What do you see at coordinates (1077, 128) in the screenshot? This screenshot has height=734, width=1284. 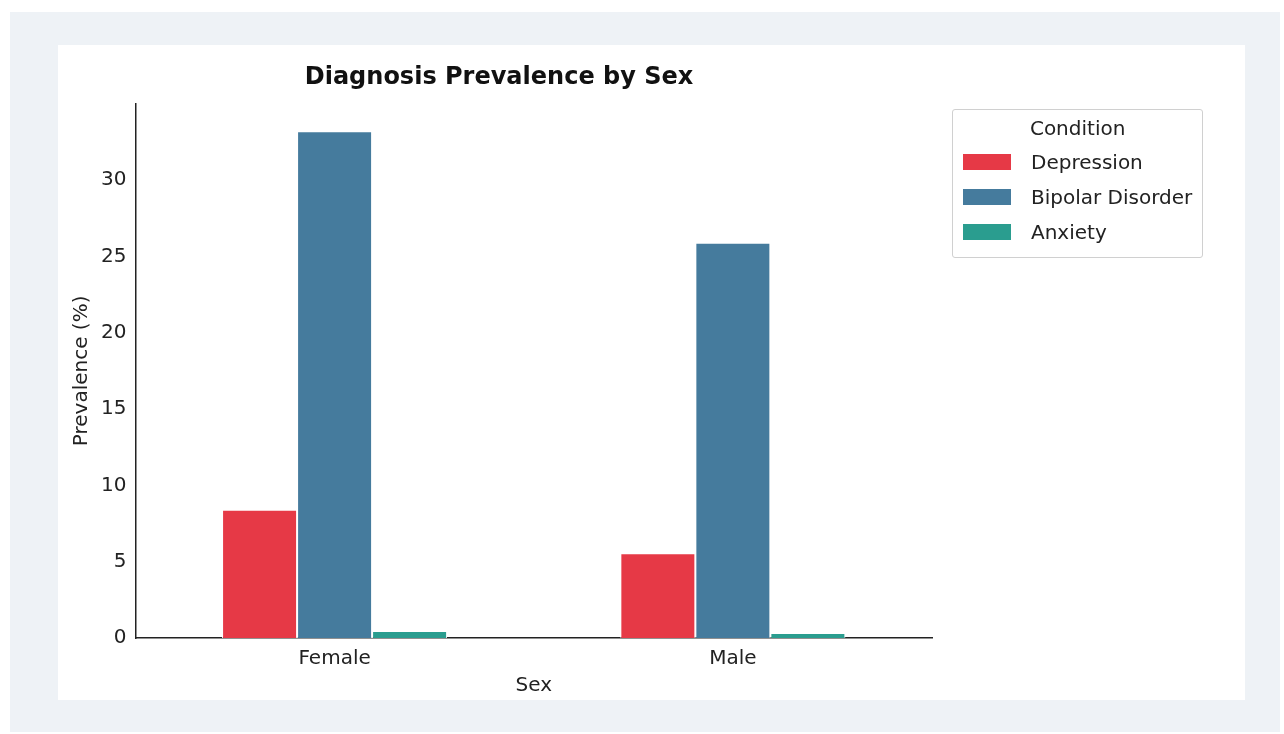 I see `legend-title: Condition` at bounding box center [1077, 128].